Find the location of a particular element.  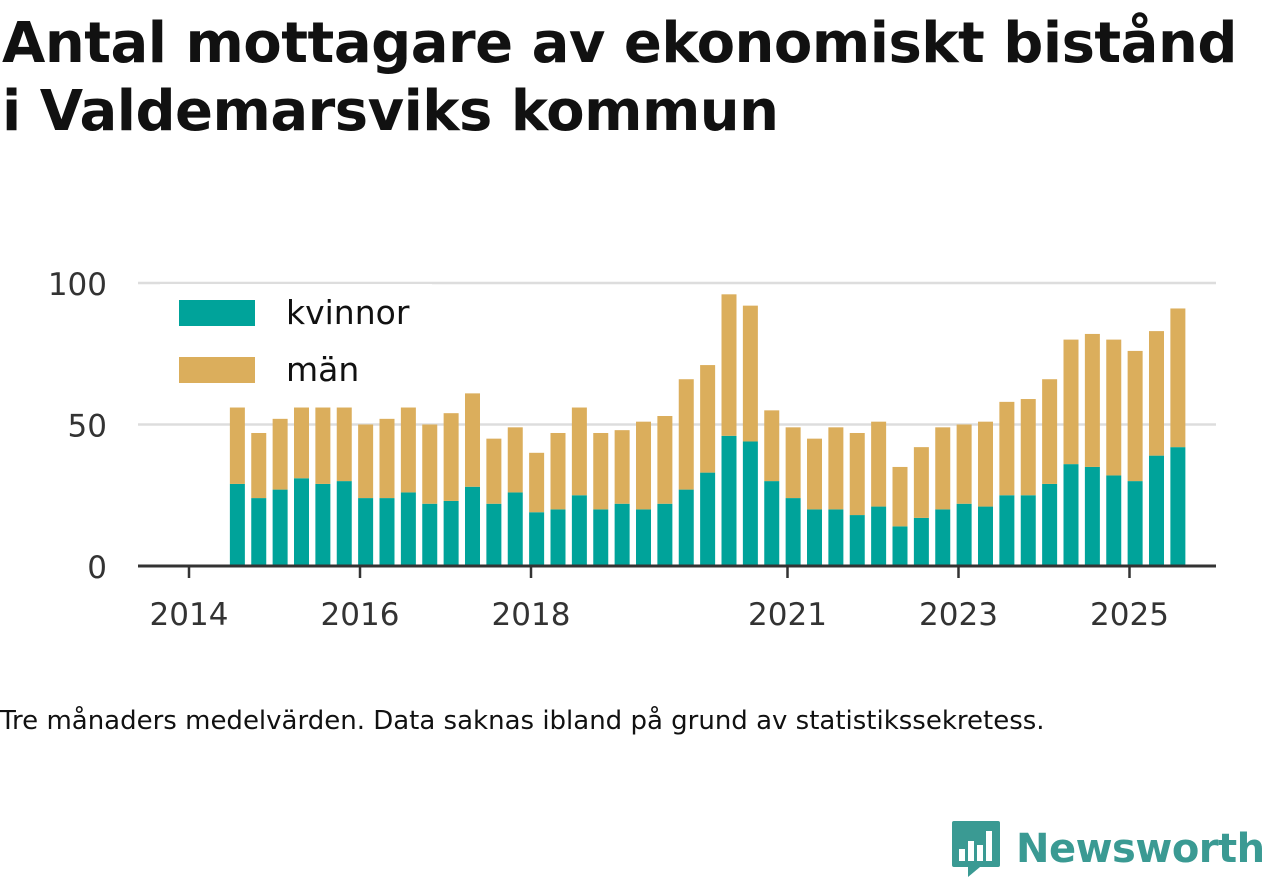

legend: kvinnor män is located at coordinates (296, 342).